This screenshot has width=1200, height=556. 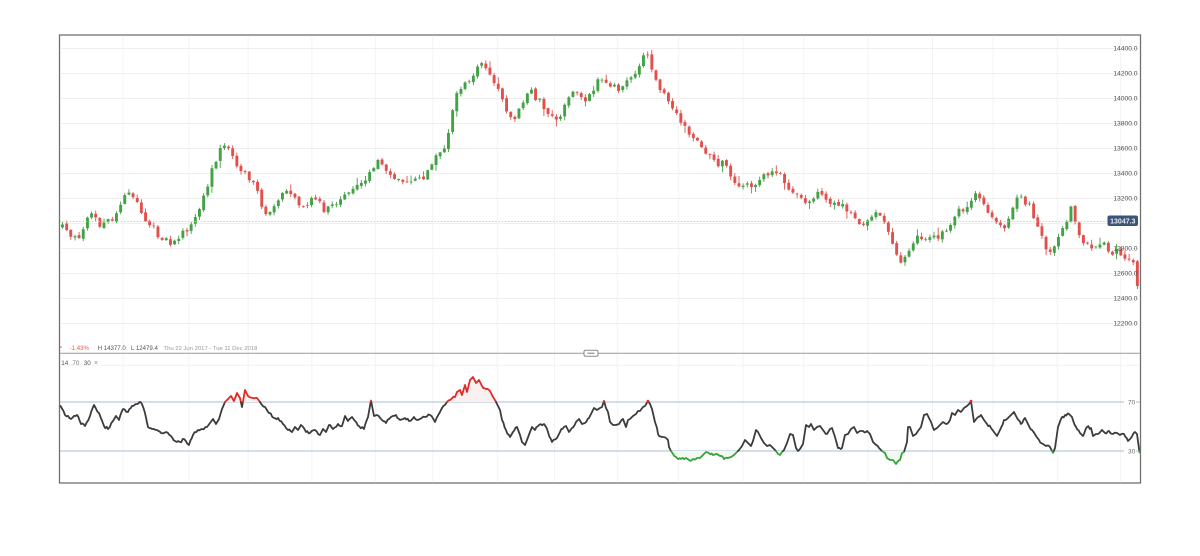 What do you see at coordinates (1125, 49) in the screenshot?
I see `svg-text: 14400.0` at bounding box center [1125, 49].